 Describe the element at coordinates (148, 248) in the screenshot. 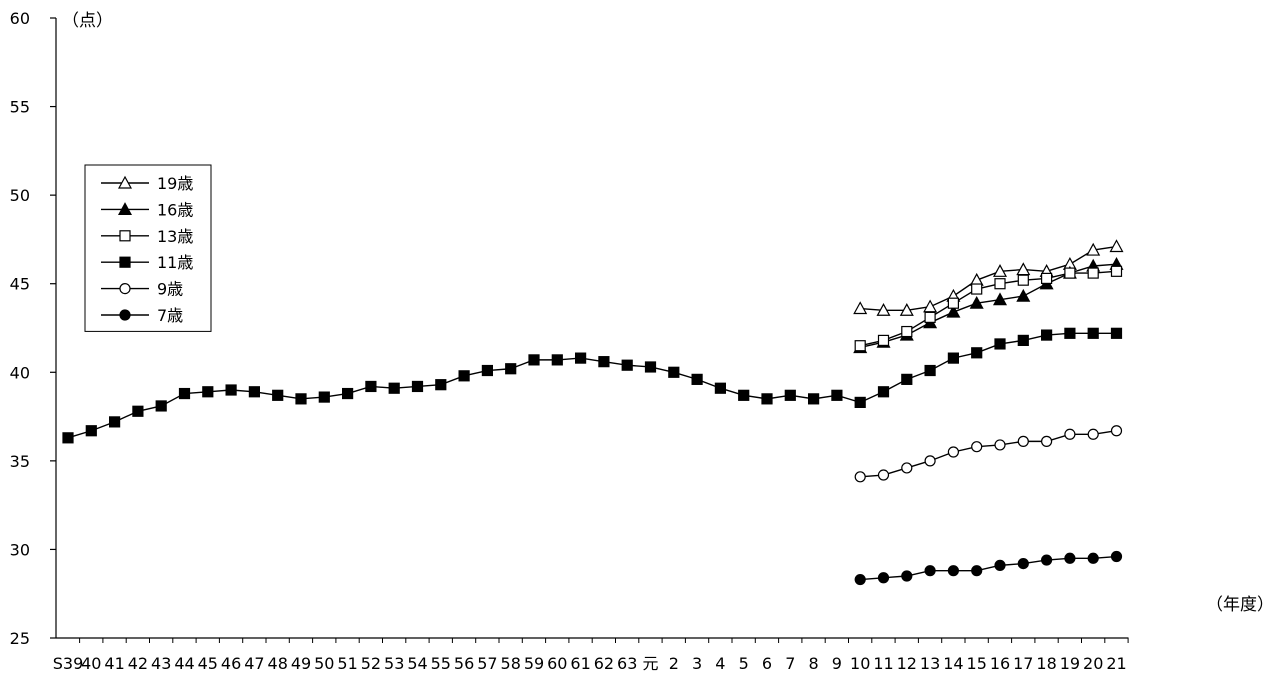

I see `legend-box` at that location.